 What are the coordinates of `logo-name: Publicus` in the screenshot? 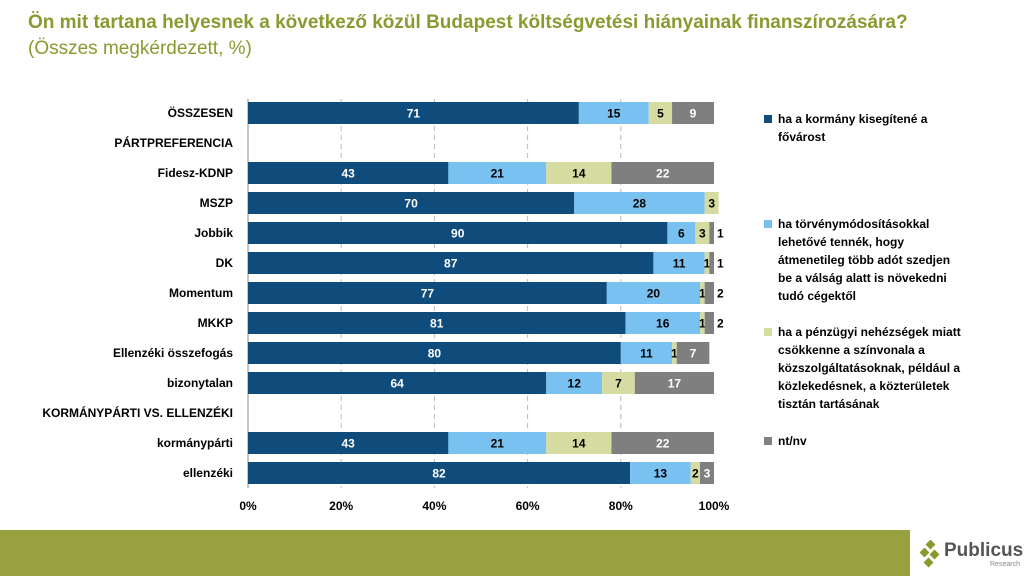 It's located at (984, 550).